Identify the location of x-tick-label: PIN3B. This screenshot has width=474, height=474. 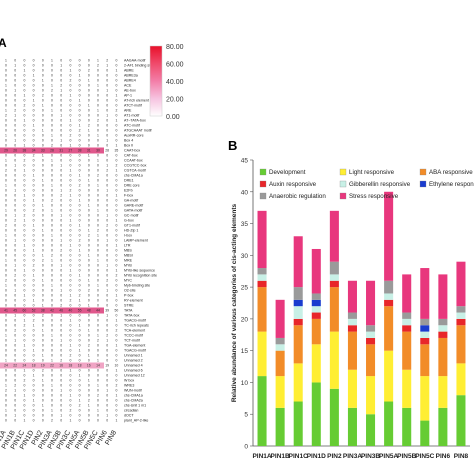
(370, 456).